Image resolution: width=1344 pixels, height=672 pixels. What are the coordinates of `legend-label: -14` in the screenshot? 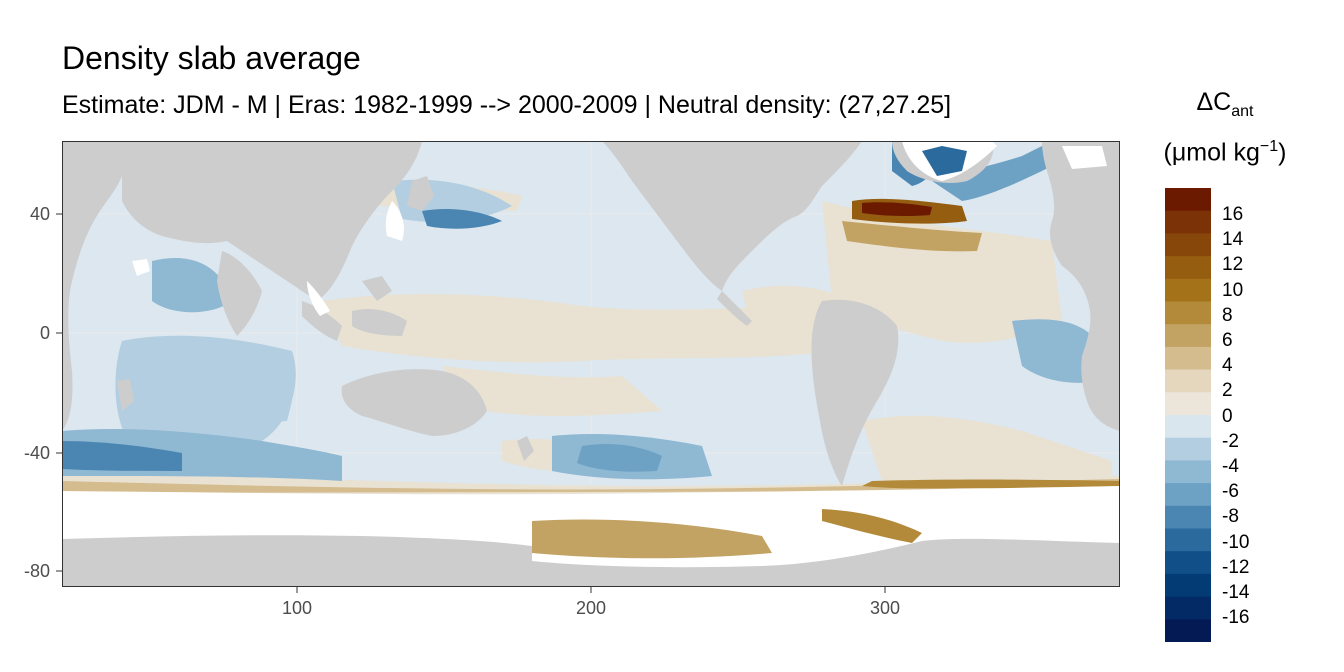 It's located at (1236, 592).